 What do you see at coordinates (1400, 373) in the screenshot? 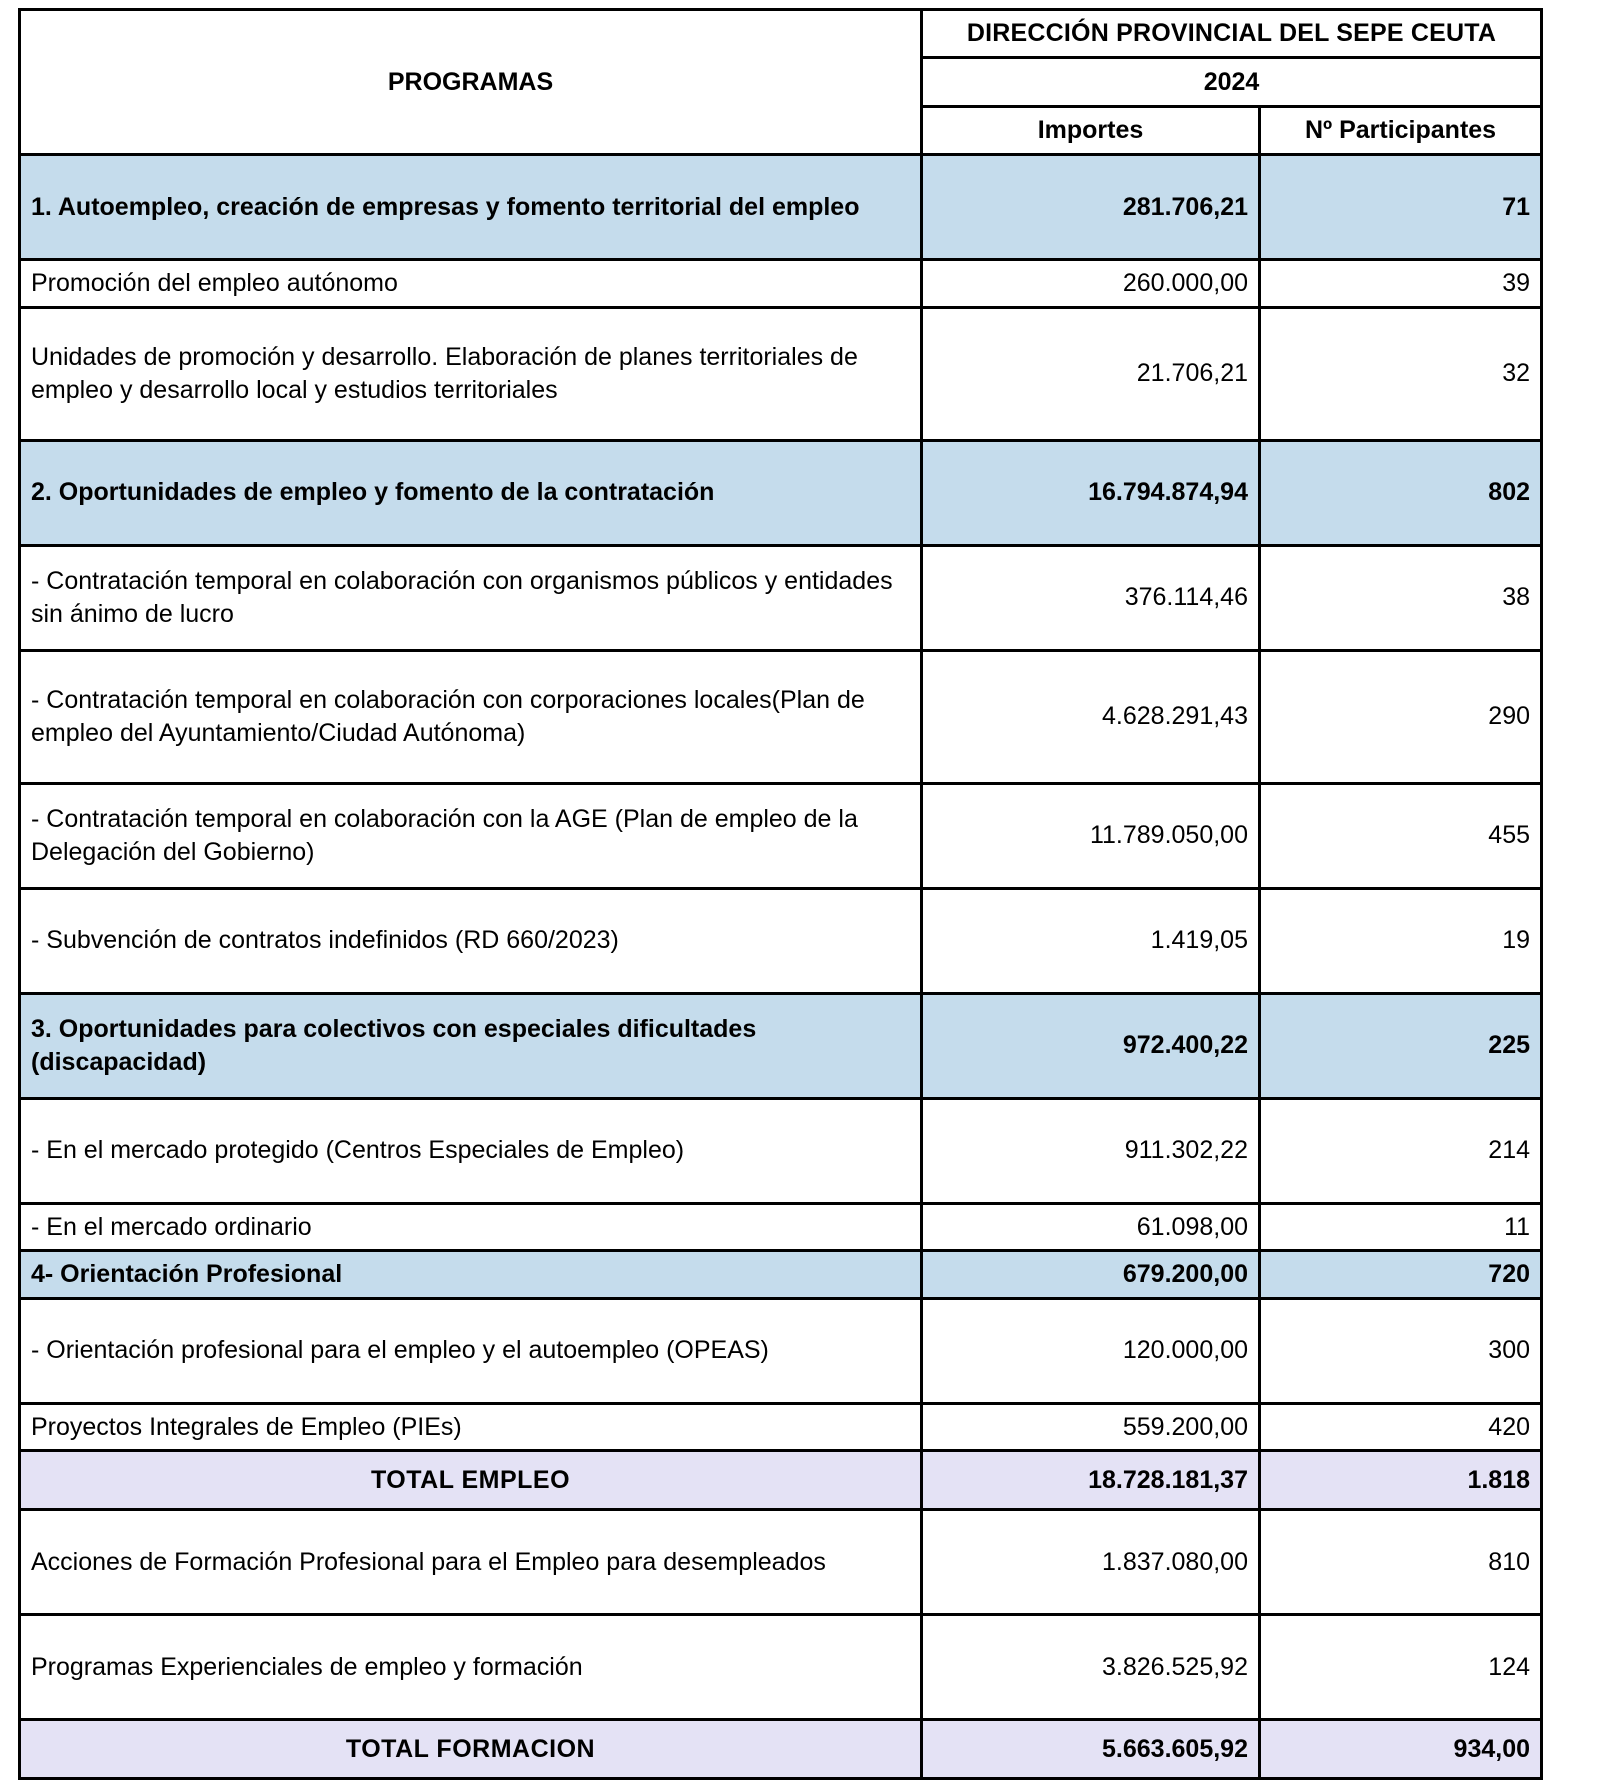
I see `row-participants: 32` at bounding box center [1400, 373].